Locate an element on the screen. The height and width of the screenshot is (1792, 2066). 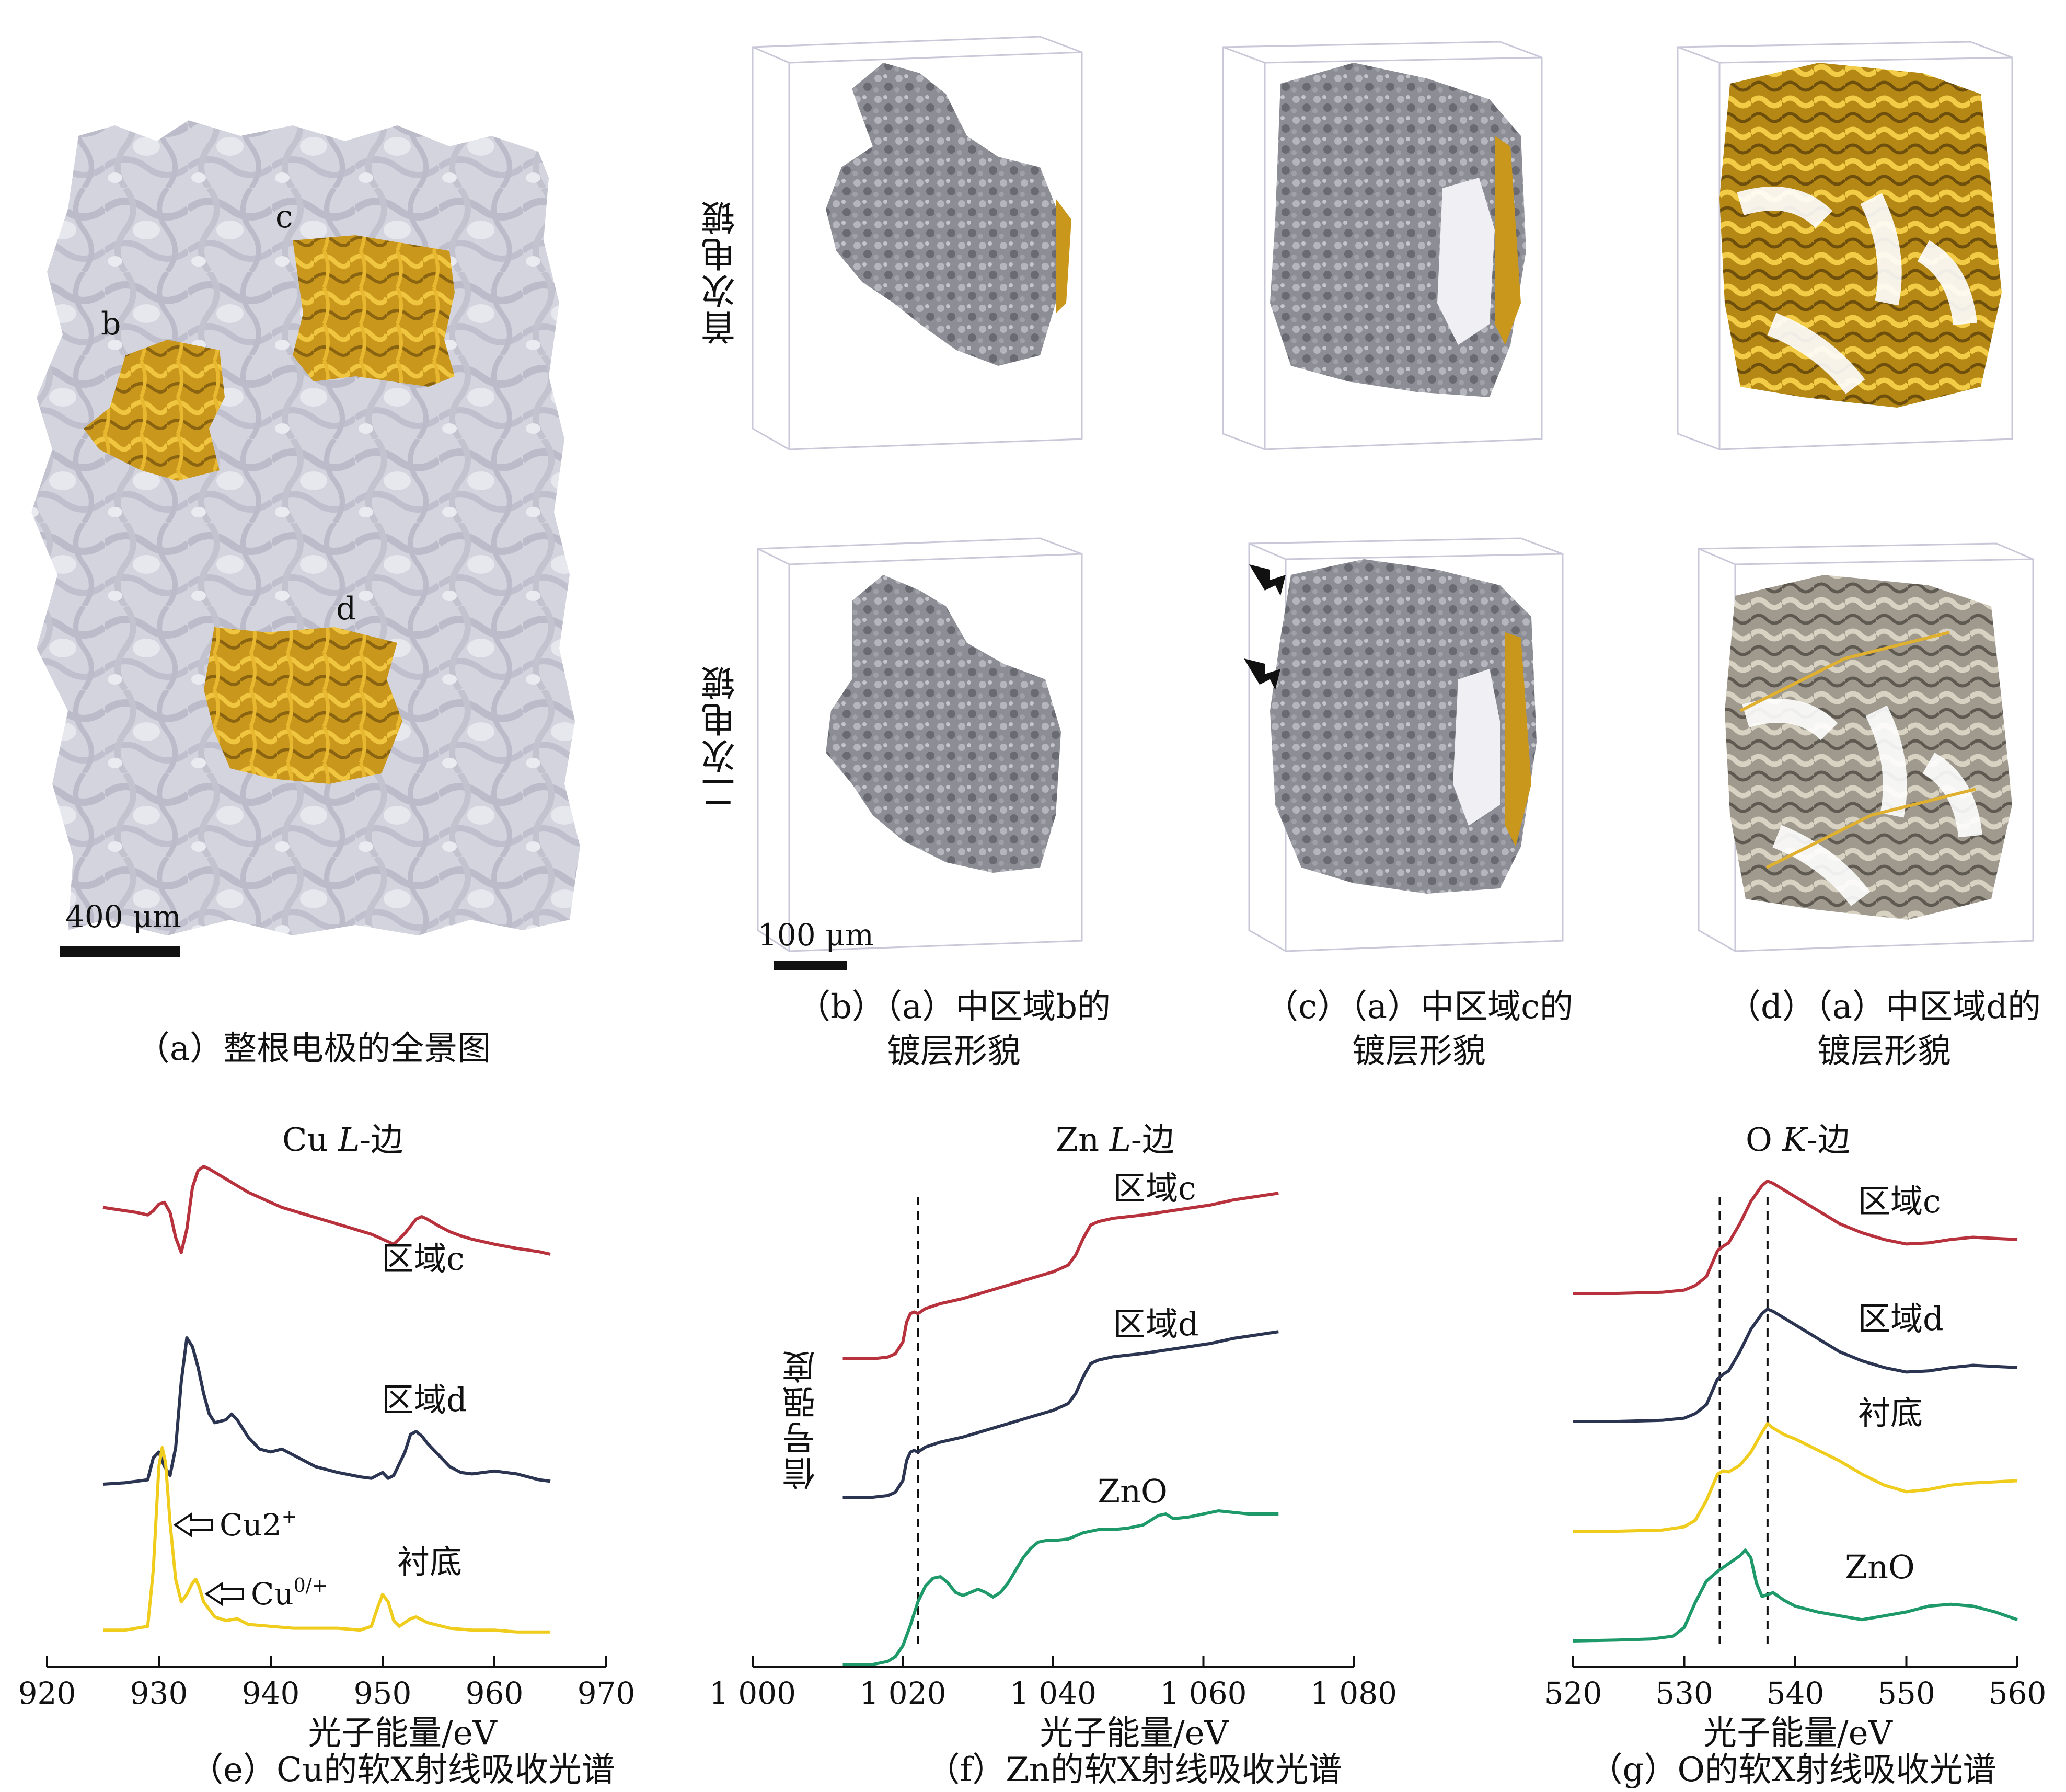
chart-e-xlabel: 光子能量/eV is located at coordinates (402, 1733).